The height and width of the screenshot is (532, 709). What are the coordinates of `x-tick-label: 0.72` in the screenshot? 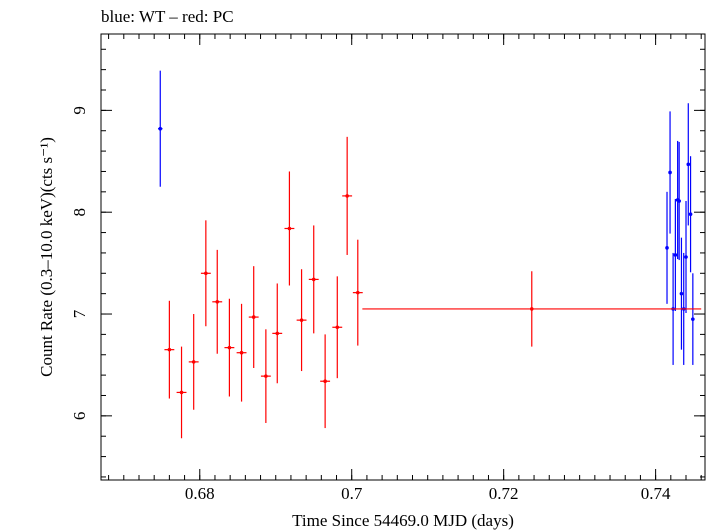 It's located at (504, 493).